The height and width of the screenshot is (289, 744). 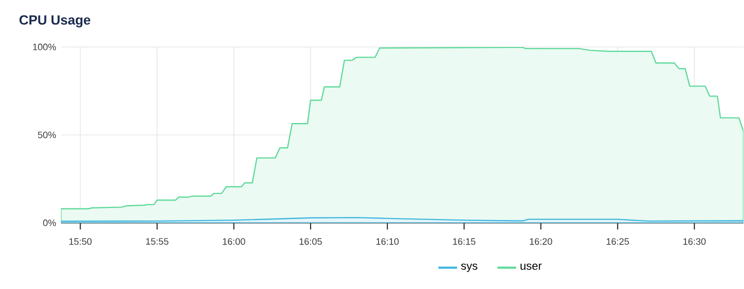 What do you see at coordinates (44, 47) in the screenshot?
I see `y-tick-label: 100%` at bounding box center [44, 47].